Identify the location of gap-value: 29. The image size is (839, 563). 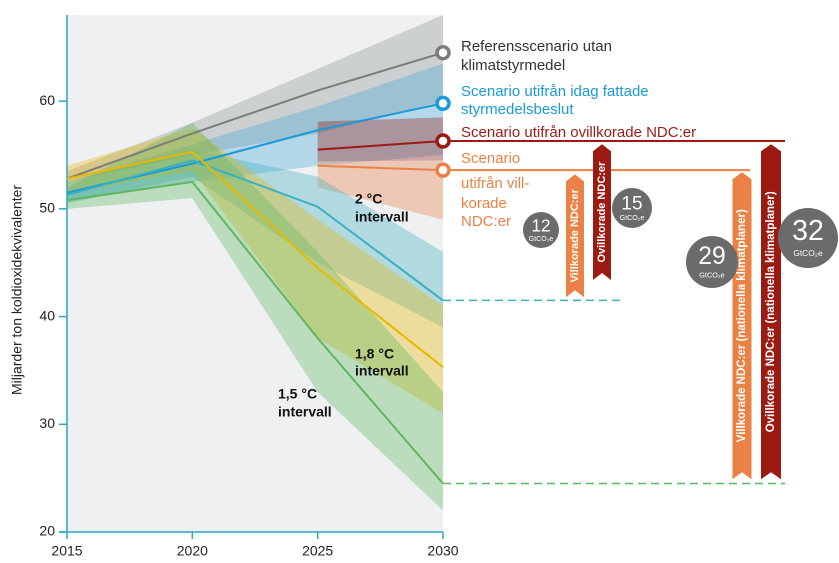
(711, 256).